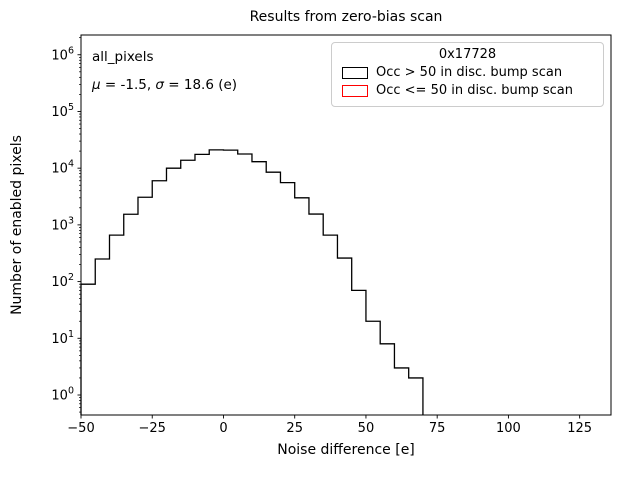 This screenshot has width=640, height=480. I want to click on svg-text: 25, so click(294, 428).